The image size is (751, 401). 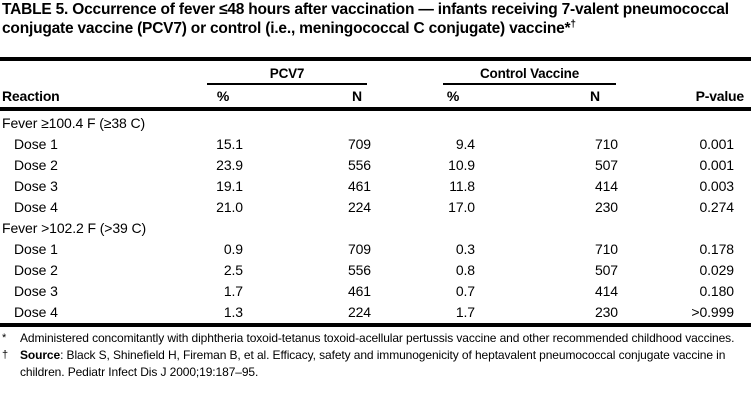 What do you see at coordinates (375, 291) in the screenshot?
I see `table-row: Dose 3 1.7 461 0.7 414 0.180` at bounding box center [375, 291].